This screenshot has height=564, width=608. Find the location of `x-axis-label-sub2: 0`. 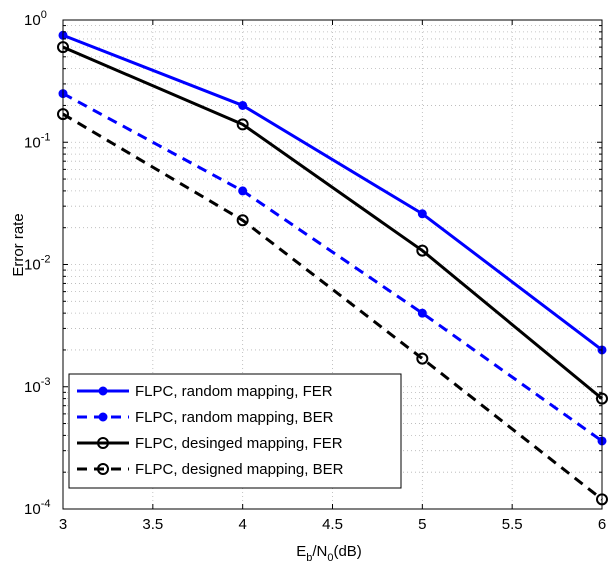

x-axis-label-sub2: 0 is located at coordinates (330, 558).